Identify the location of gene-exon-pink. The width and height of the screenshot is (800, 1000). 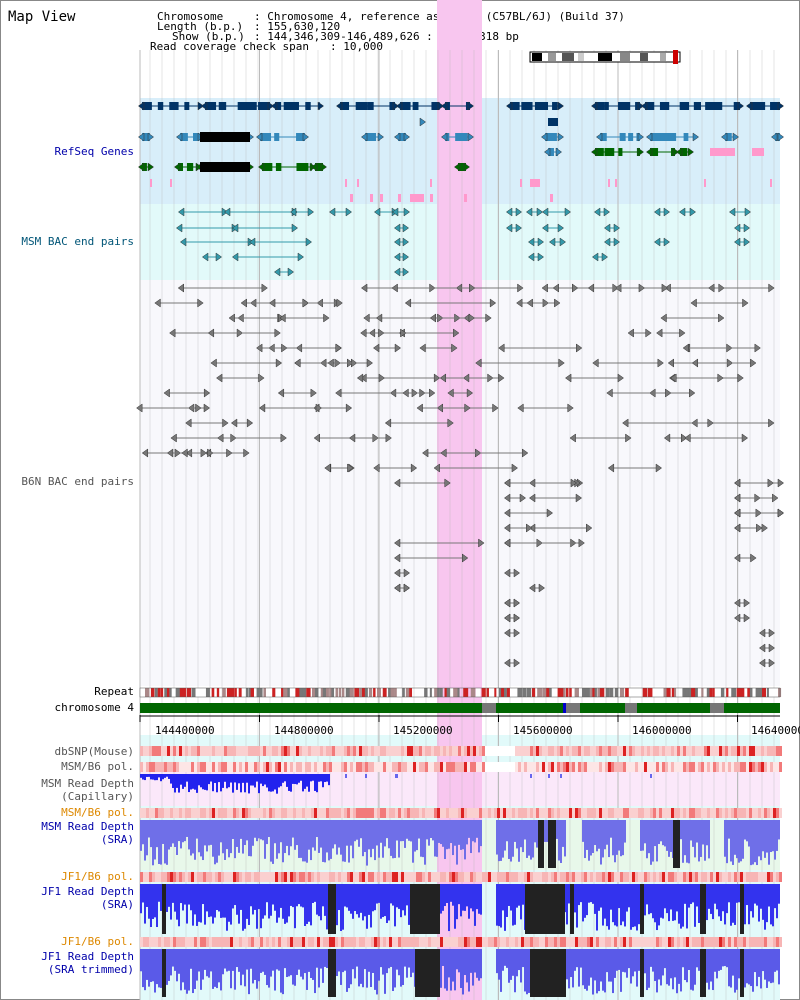
(417, 198).